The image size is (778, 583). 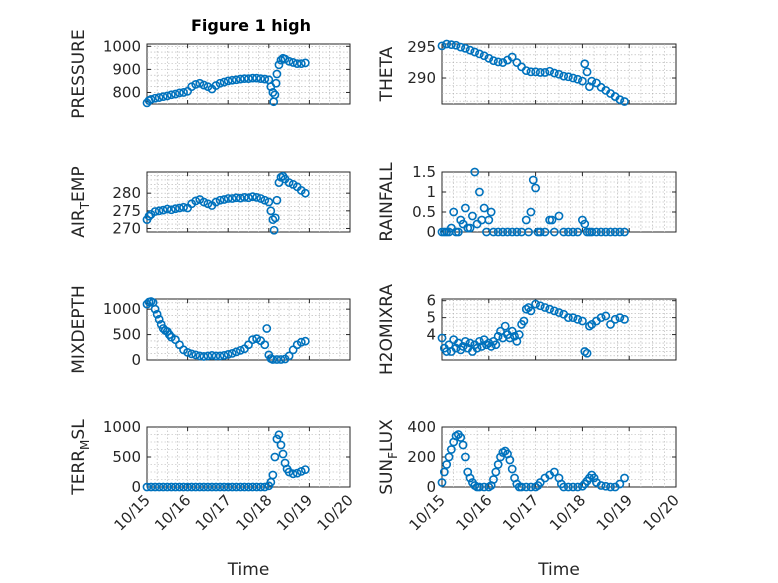 I want to click on y-axis-label: PRESSURE, so click(x=79, y=73).